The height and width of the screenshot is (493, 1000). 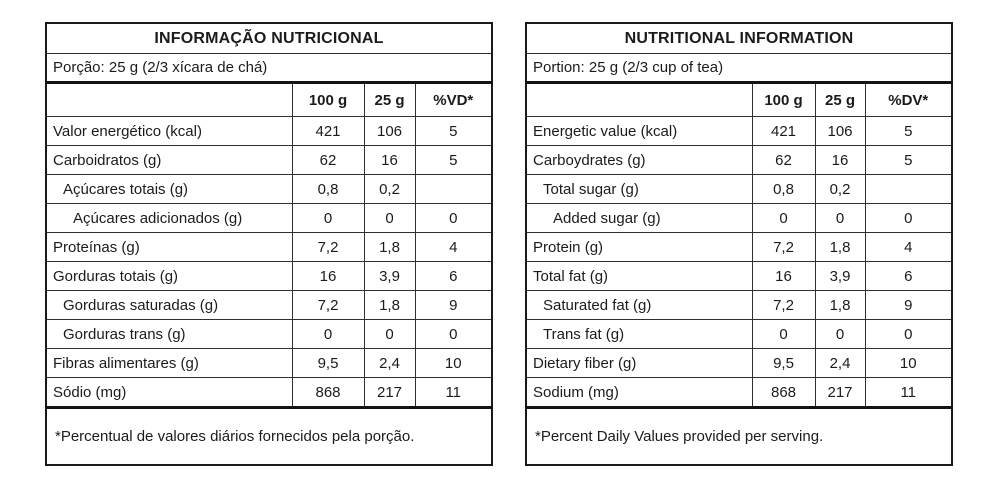 What do you see at coordinates (783, 99) in the screenshot?
I see `col-header-100g: 100 g` at bounding box center [783, 99].